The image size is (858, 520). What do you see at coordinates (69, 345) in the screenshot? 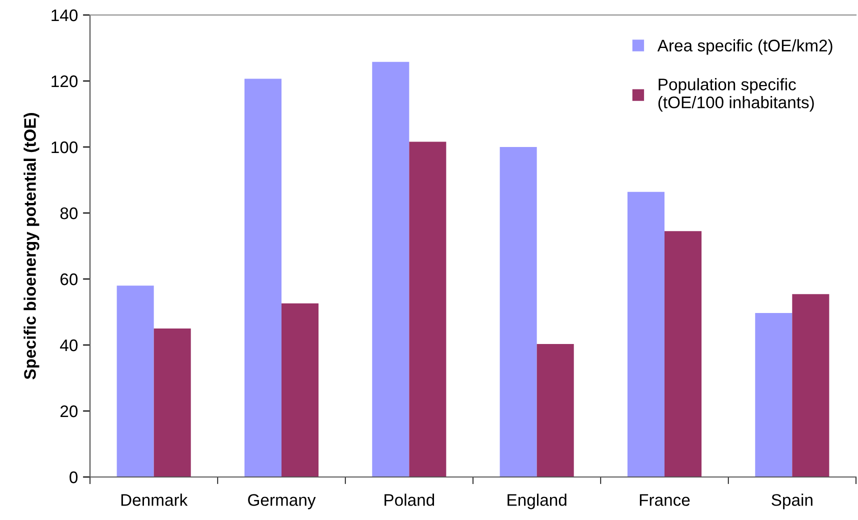
I see `y-tick-label: 40` at bounding box center [69, 345].